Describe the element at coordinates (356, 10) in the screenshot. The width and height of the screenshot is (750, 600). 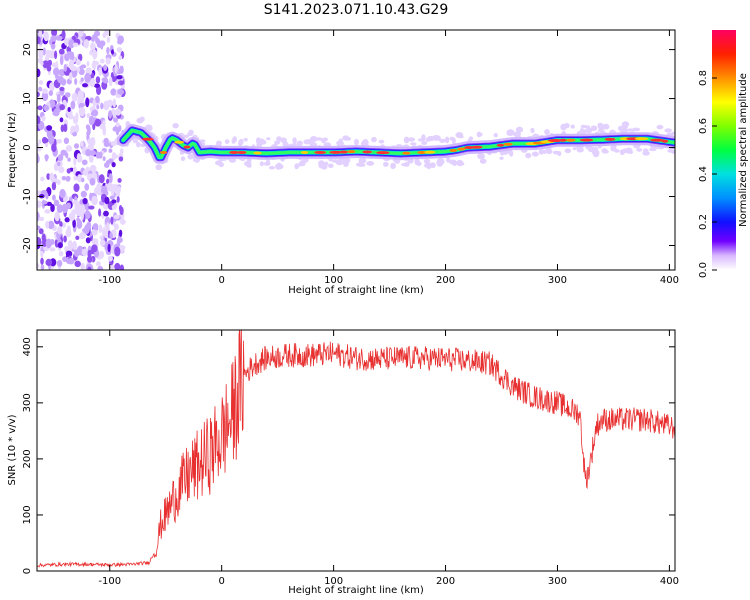
I see `figure-title: S141.2023.071.10.43.G29` at that location.